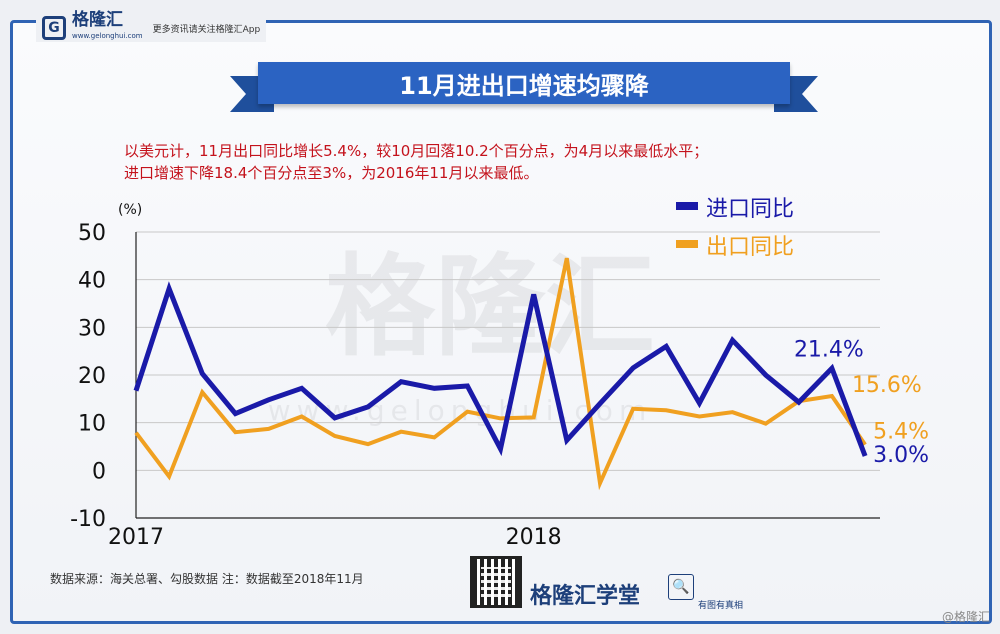 The image size is (1000, 634). What do you see at coordinates (829, 349) in the screenshot?
I see `import-label-oct: 21.4%` at bounding box center [829, 349].